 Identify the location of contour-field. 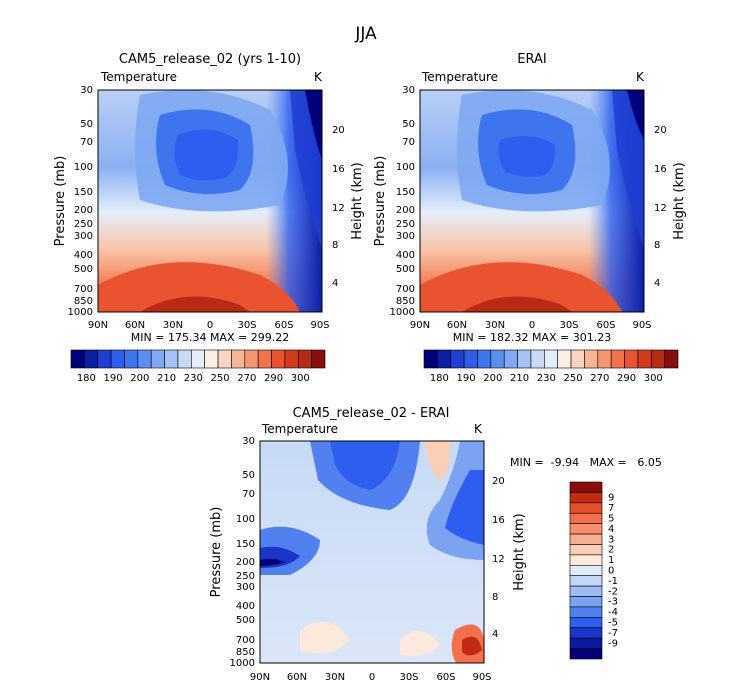
(372, 552).